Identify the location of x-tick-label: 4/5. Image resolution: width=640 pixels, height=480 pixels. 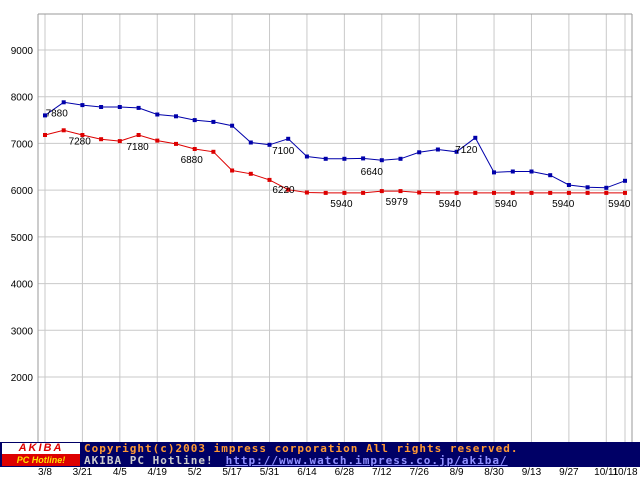
(119, 472).